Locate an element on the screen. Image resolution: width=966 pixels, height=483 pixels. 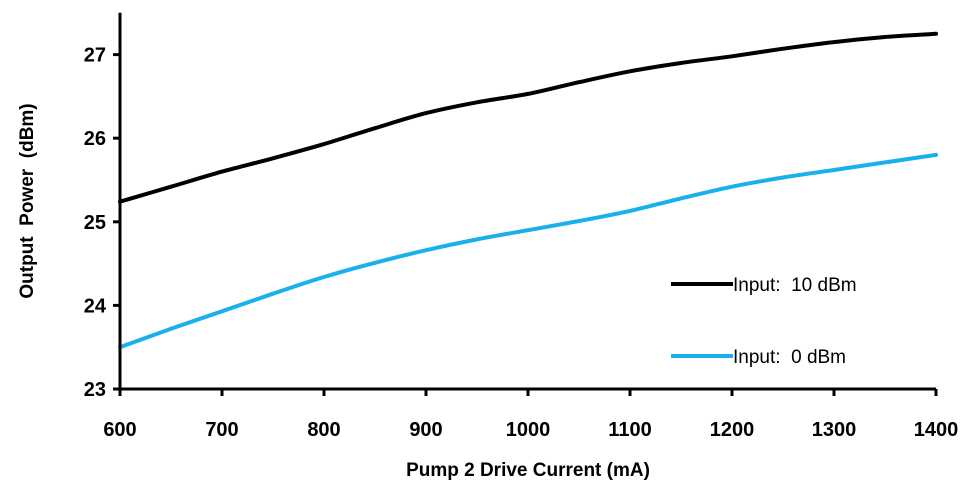
y-tick-label: 24 is located at coordinates (95, 306).